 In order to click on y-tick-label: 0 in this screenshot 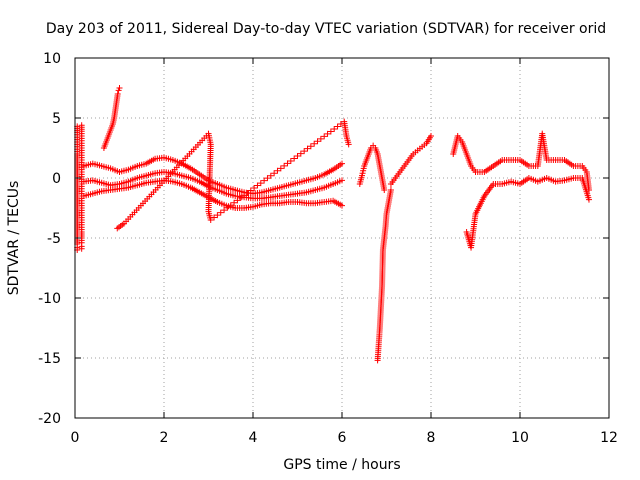, I will do `click(56, 179)`.